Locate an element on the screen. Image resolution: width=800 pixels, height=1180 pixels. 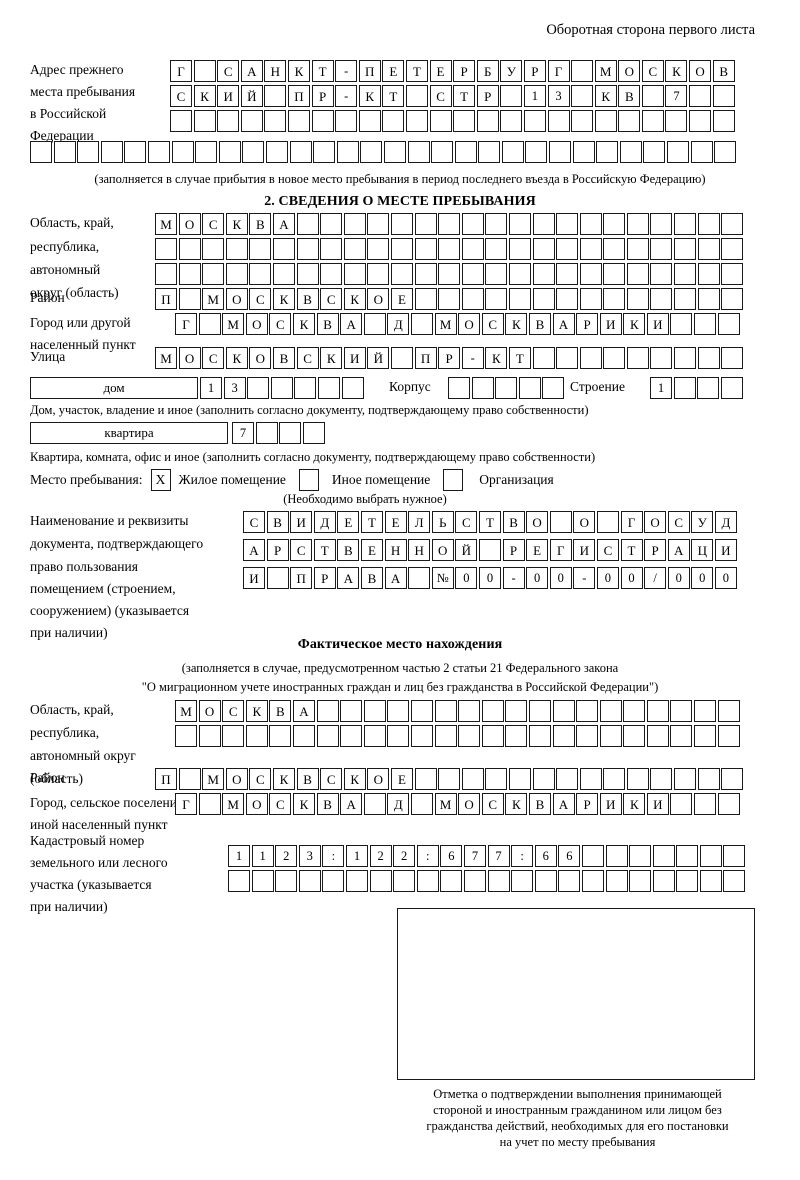
form-cell: А is located at coordinates (351, 804).